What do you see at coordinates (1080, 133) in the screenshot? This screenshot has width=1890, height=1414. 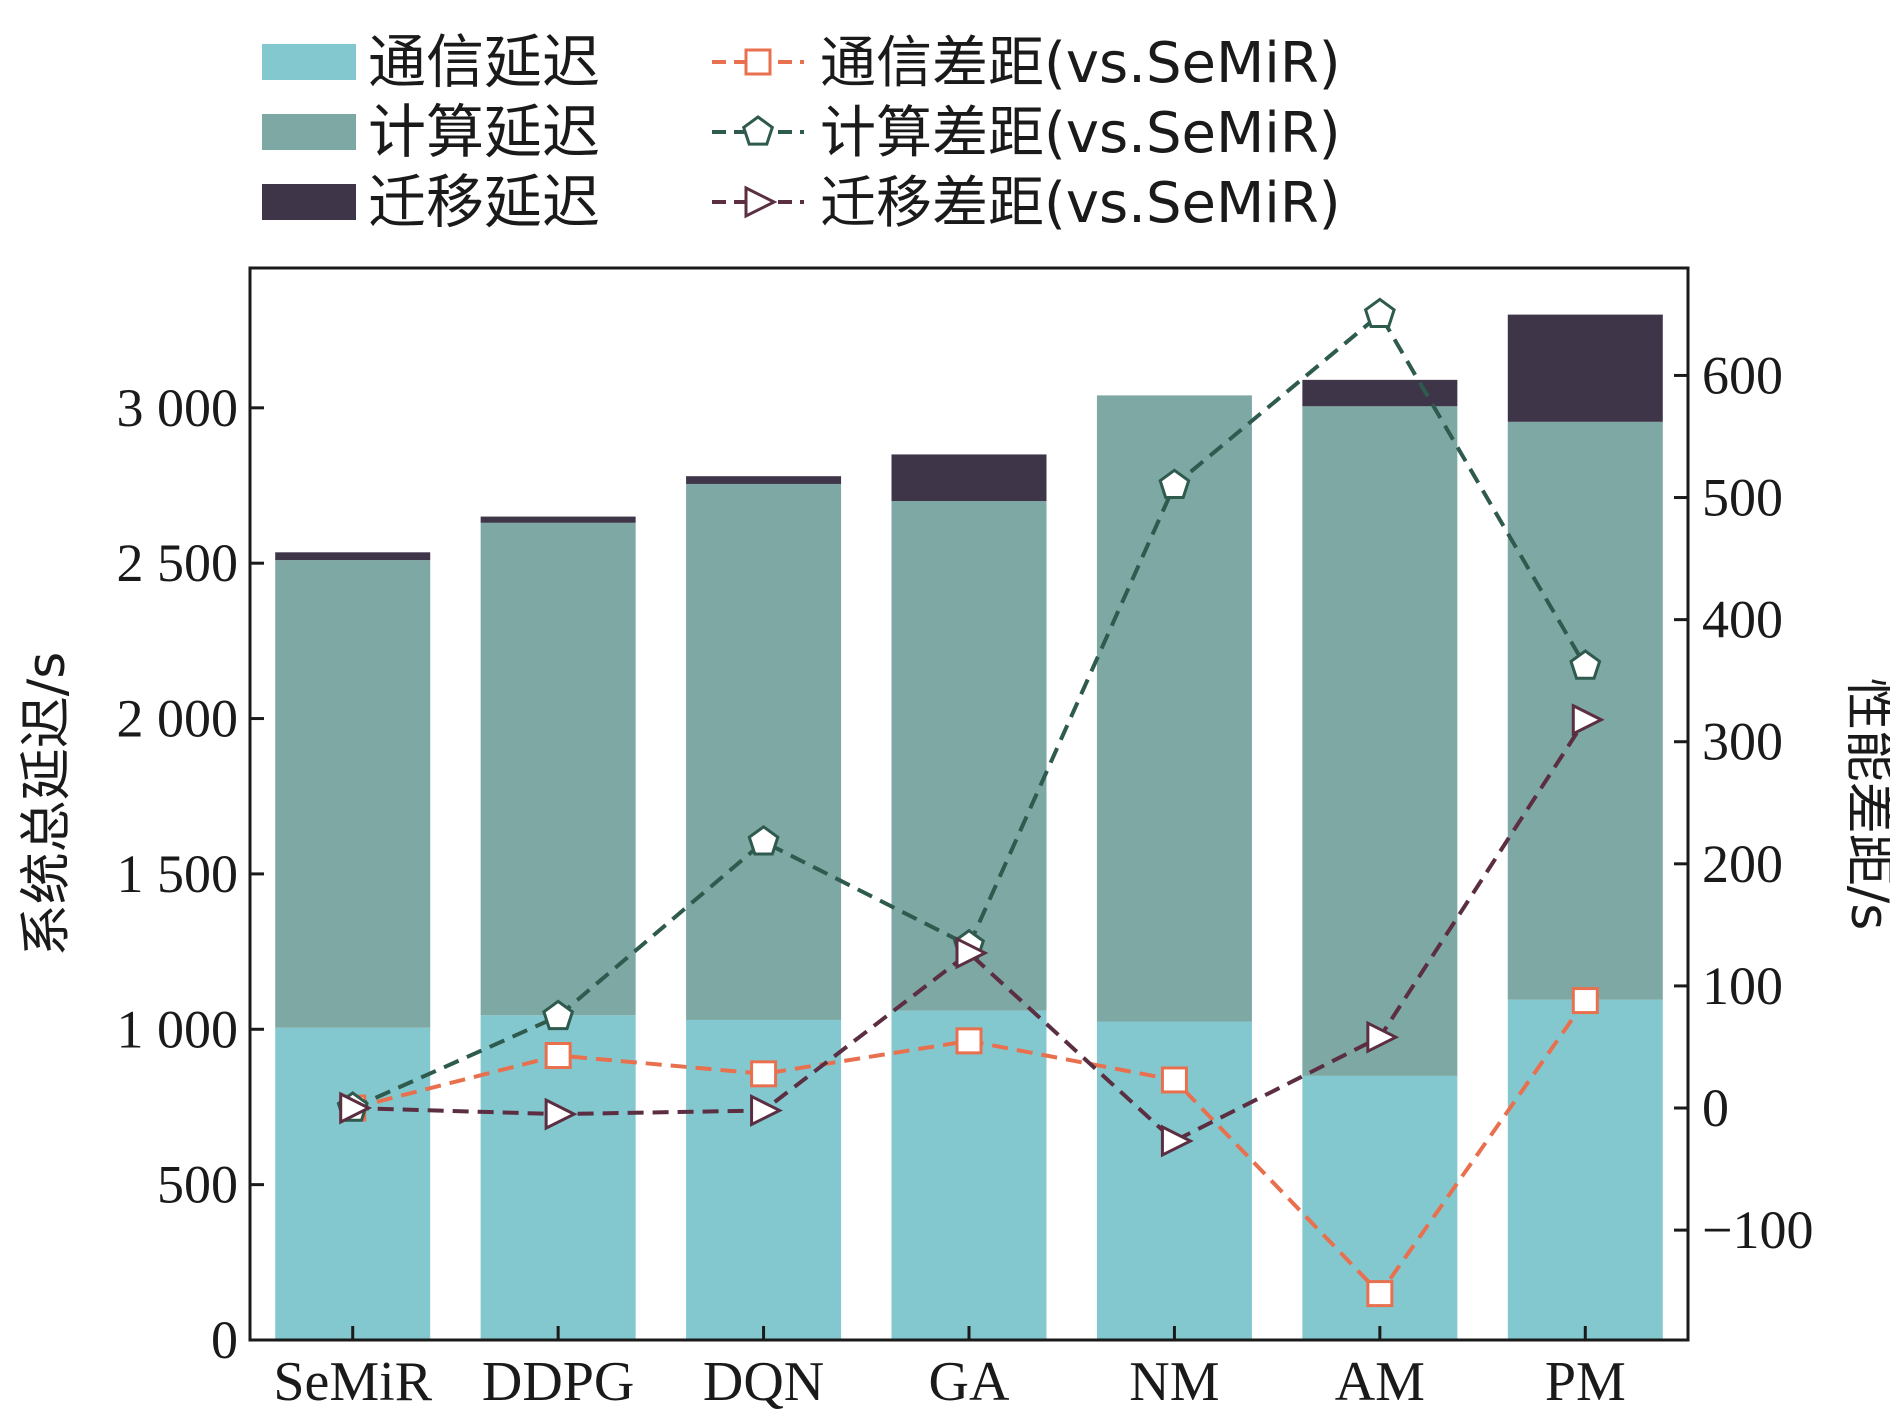 I see `legend-label-comp-gap: 计算差距(vs.SeMiR)` at bounding box center [1080, 133].